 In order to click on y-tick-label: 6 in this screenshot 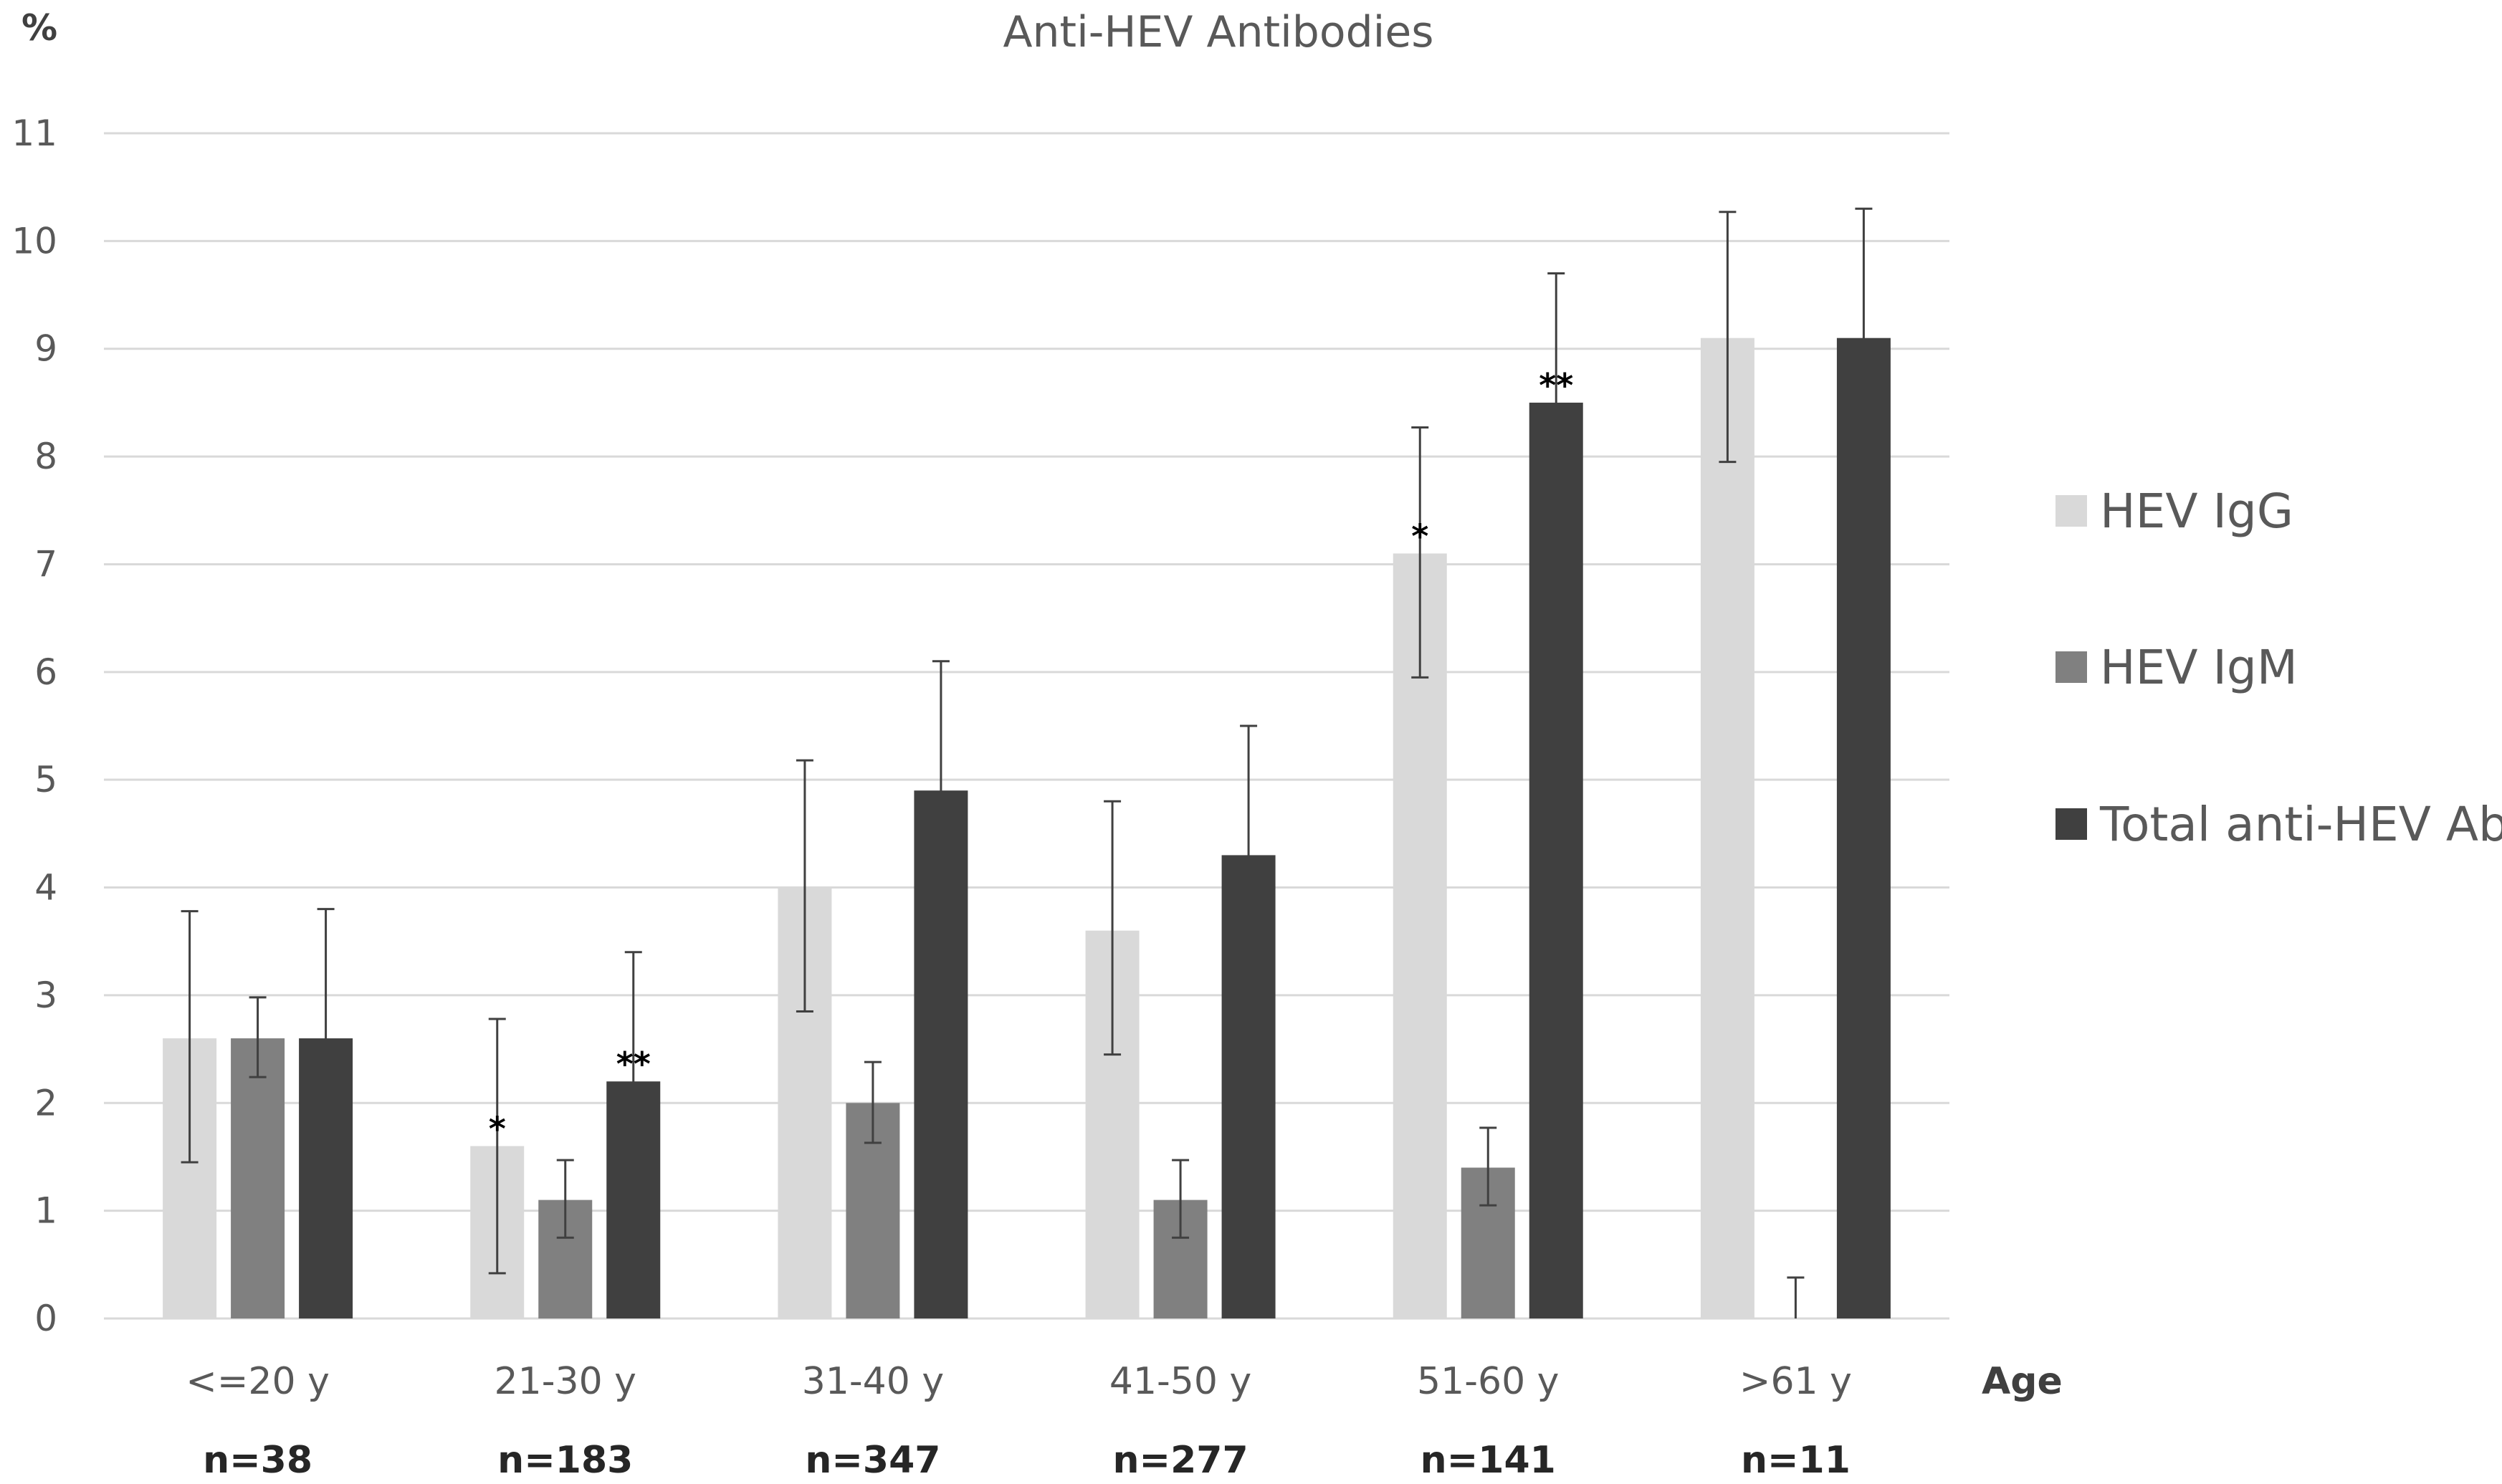, I will do `click(46, 672)`.